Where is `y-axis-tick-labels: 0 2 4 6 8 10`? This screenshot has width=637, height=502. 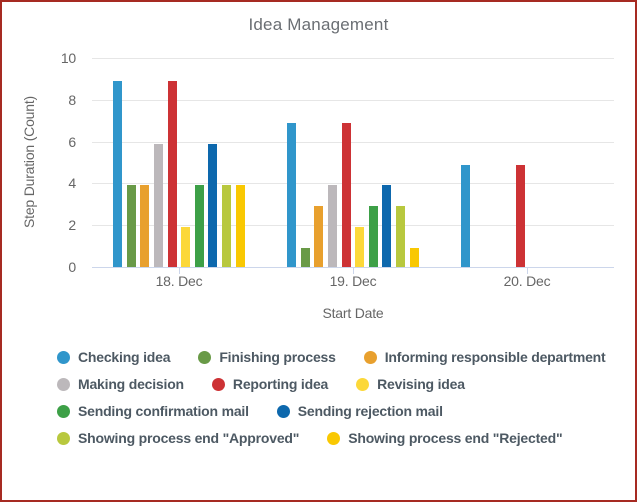 y-axis-tick-labels: 0 2 4 6 8 10 is located at coordinates (58, 251).